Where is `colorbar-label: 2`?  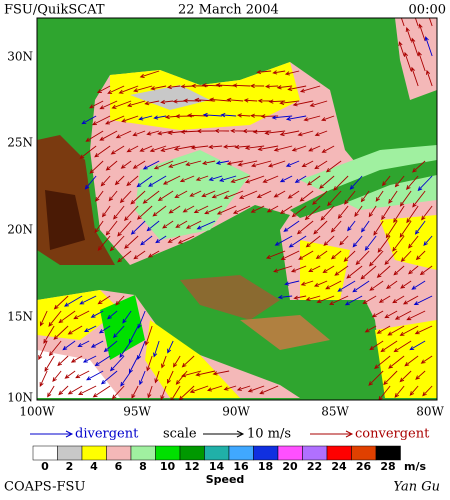 colorbar-label: 2 is located at coordinates (70, 466).